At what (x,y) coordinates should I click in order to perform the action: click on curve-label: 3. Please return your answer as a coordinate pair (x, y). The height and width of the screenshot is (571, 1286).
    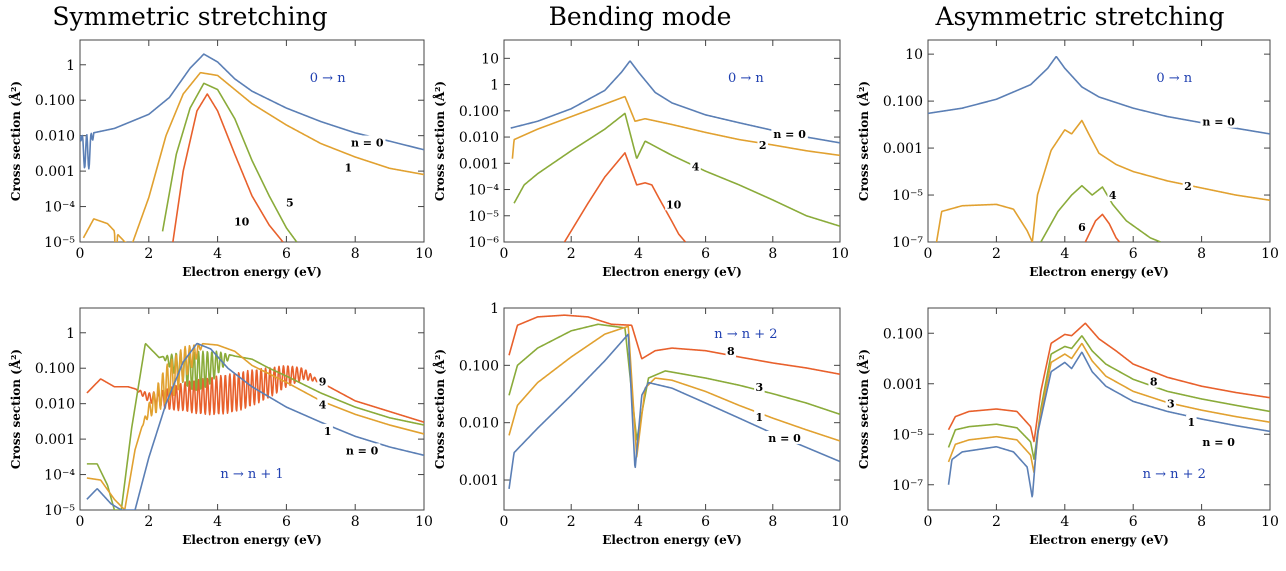
    Looking at the image, I should click on (760, 387).